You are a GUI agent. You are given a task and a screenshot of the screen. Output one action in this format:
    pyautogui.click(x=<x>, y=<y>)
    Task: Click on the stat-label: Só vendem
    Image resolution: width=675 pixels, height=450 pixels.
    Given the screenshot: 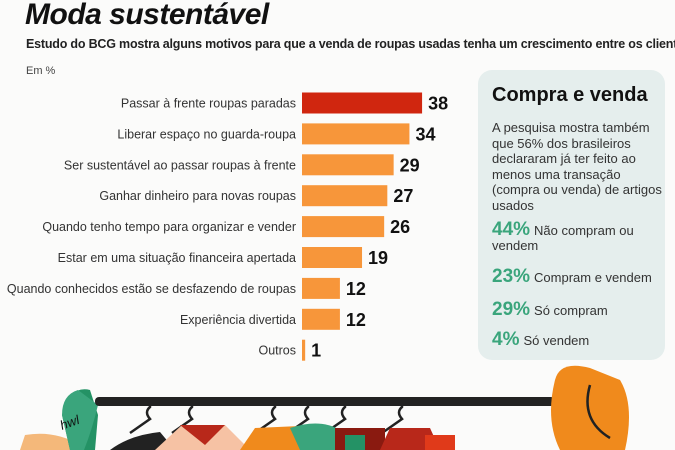 What is the action you would take?
    pyautogui.click(x=556, y=340)
    